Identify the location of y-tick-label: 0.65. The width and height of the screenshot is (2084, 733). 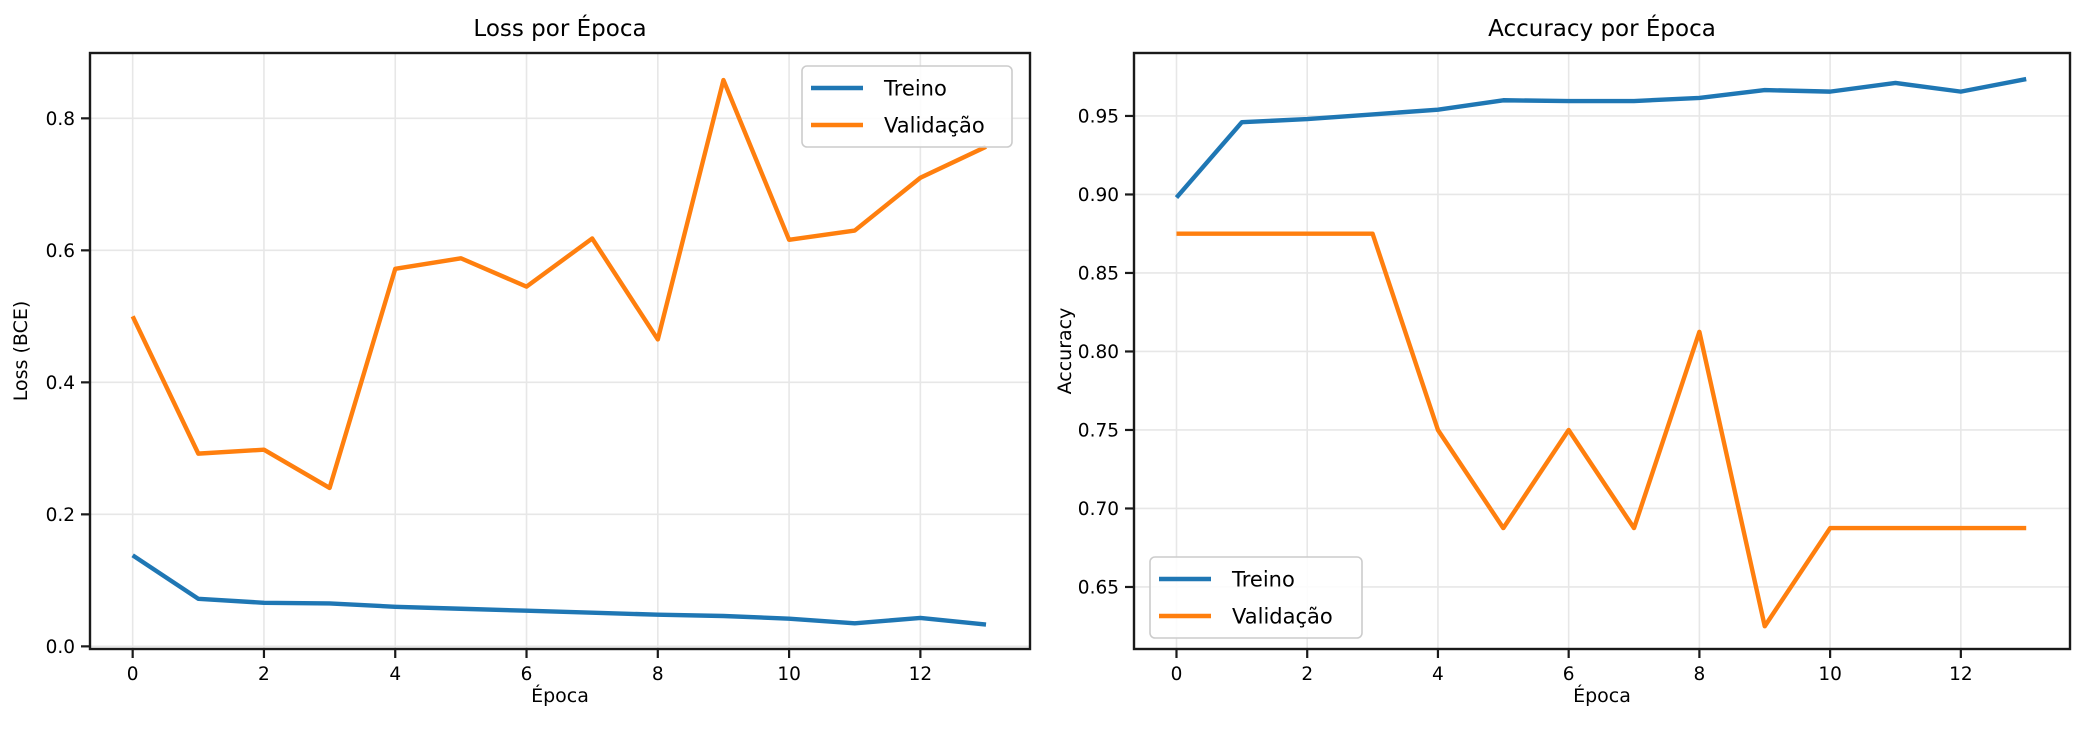
(1098, 587).